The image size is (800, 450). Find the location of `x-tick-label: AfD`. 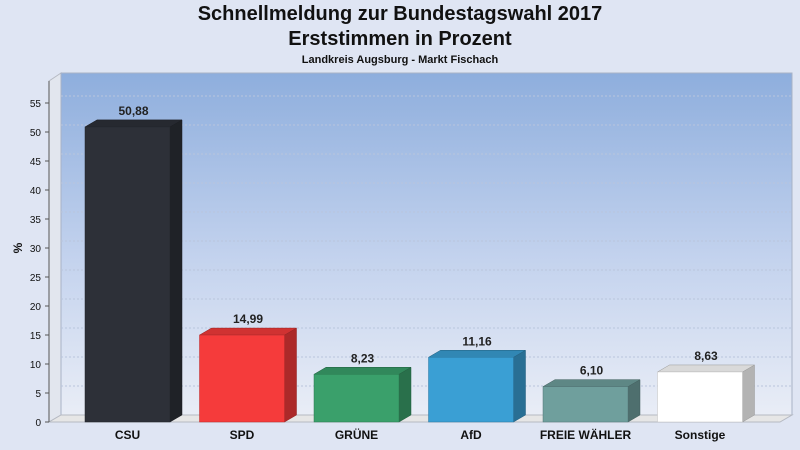

x-tick-label: AfD is located at coordinates (471, 435).